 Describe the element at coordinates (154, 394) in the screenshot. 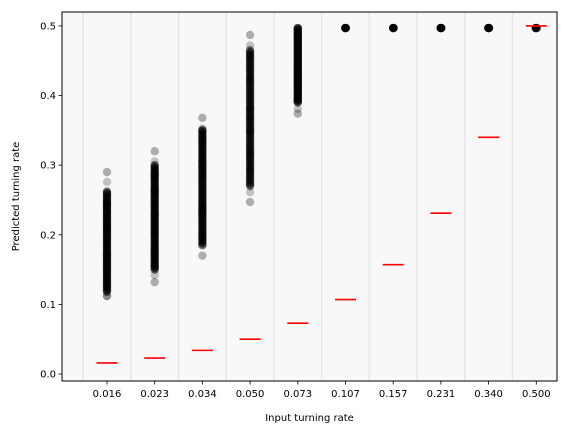

I see `x-tick-label: 0.023` at that location.